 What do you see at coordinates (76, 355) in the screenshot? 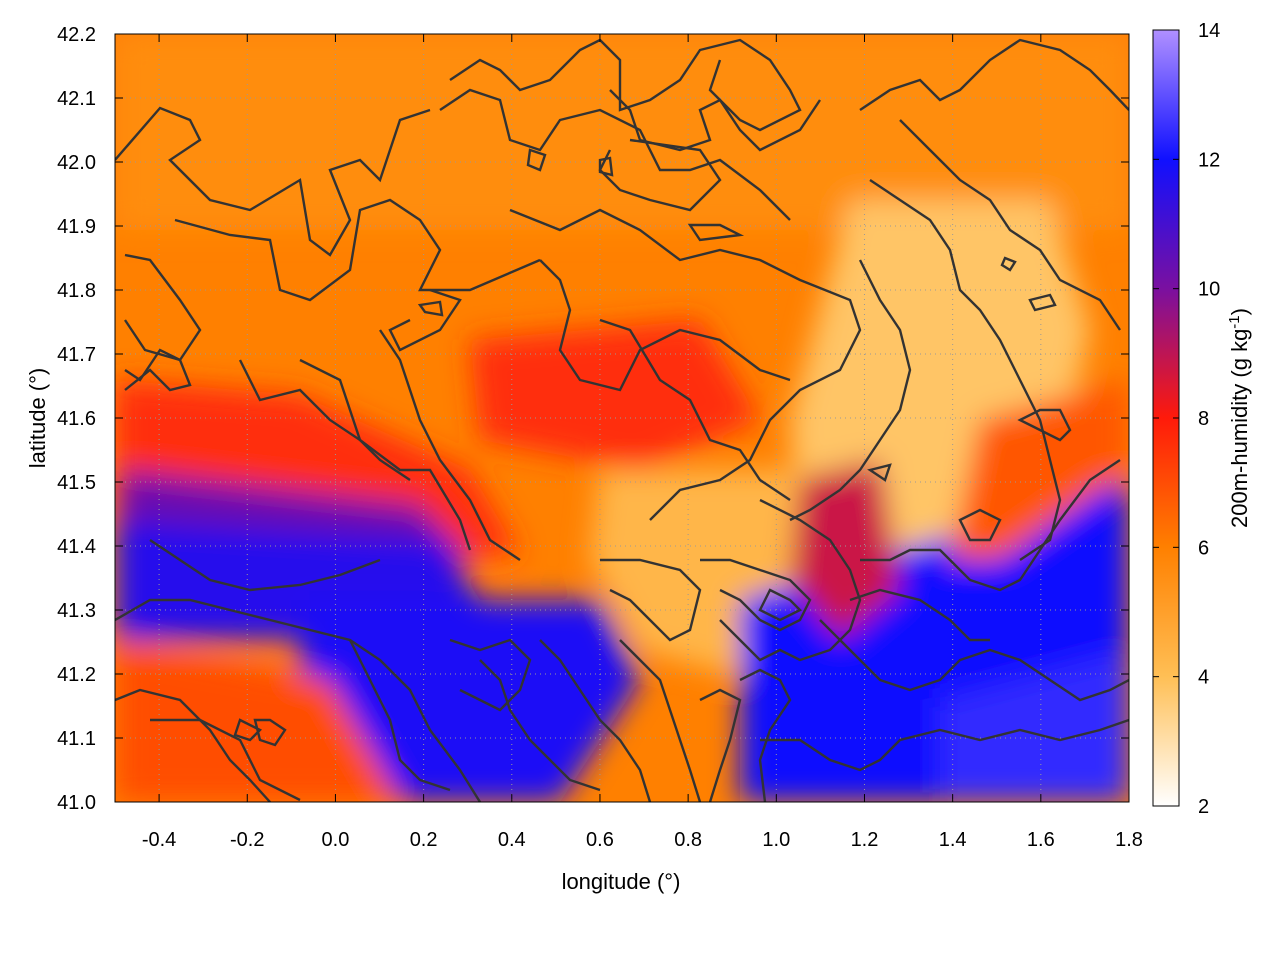
I see `y-tick-label: 41.7` at bounding box center [76, 355].